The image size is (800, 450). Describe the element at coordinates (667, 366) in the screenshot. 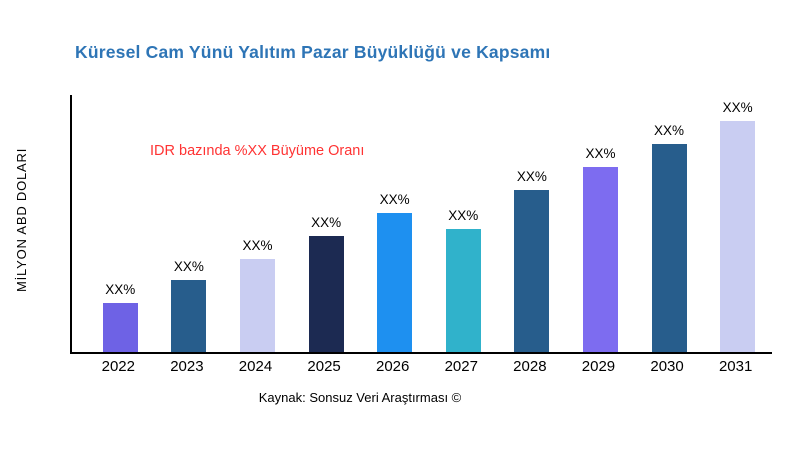

I see `x-tick-label: 2030` at that location.